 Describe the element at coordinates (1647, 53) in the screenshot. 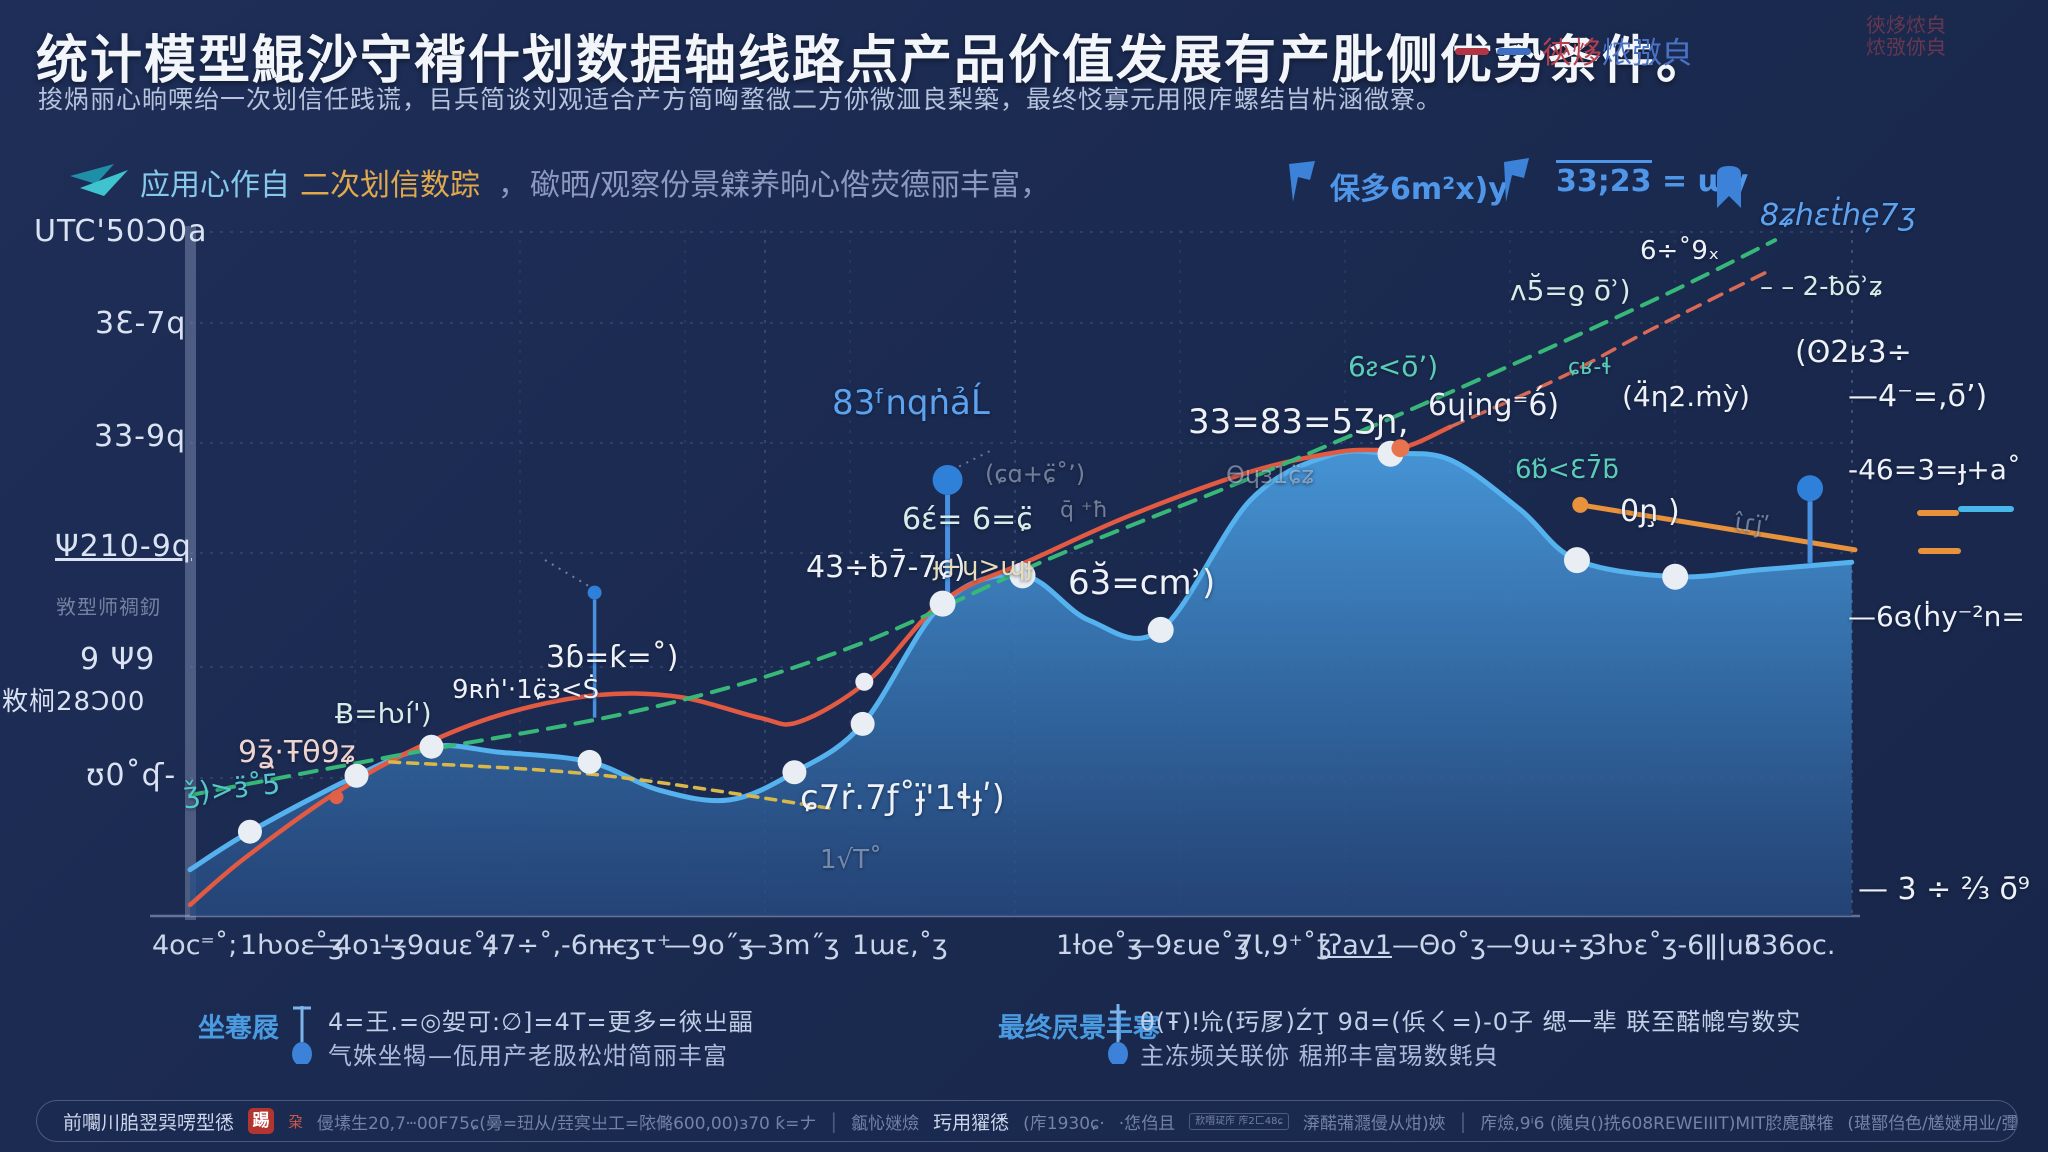

I see `logo-text-blue: 㶶㢸㒵` at that location.